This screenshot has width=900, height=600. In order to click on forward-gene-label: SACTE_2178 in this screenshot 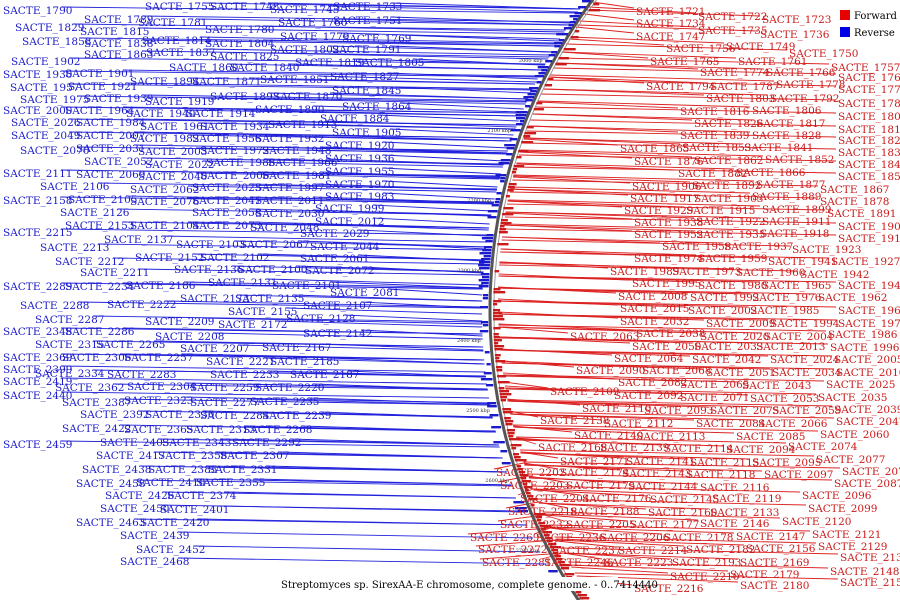, I will do `click(698, 538)`.